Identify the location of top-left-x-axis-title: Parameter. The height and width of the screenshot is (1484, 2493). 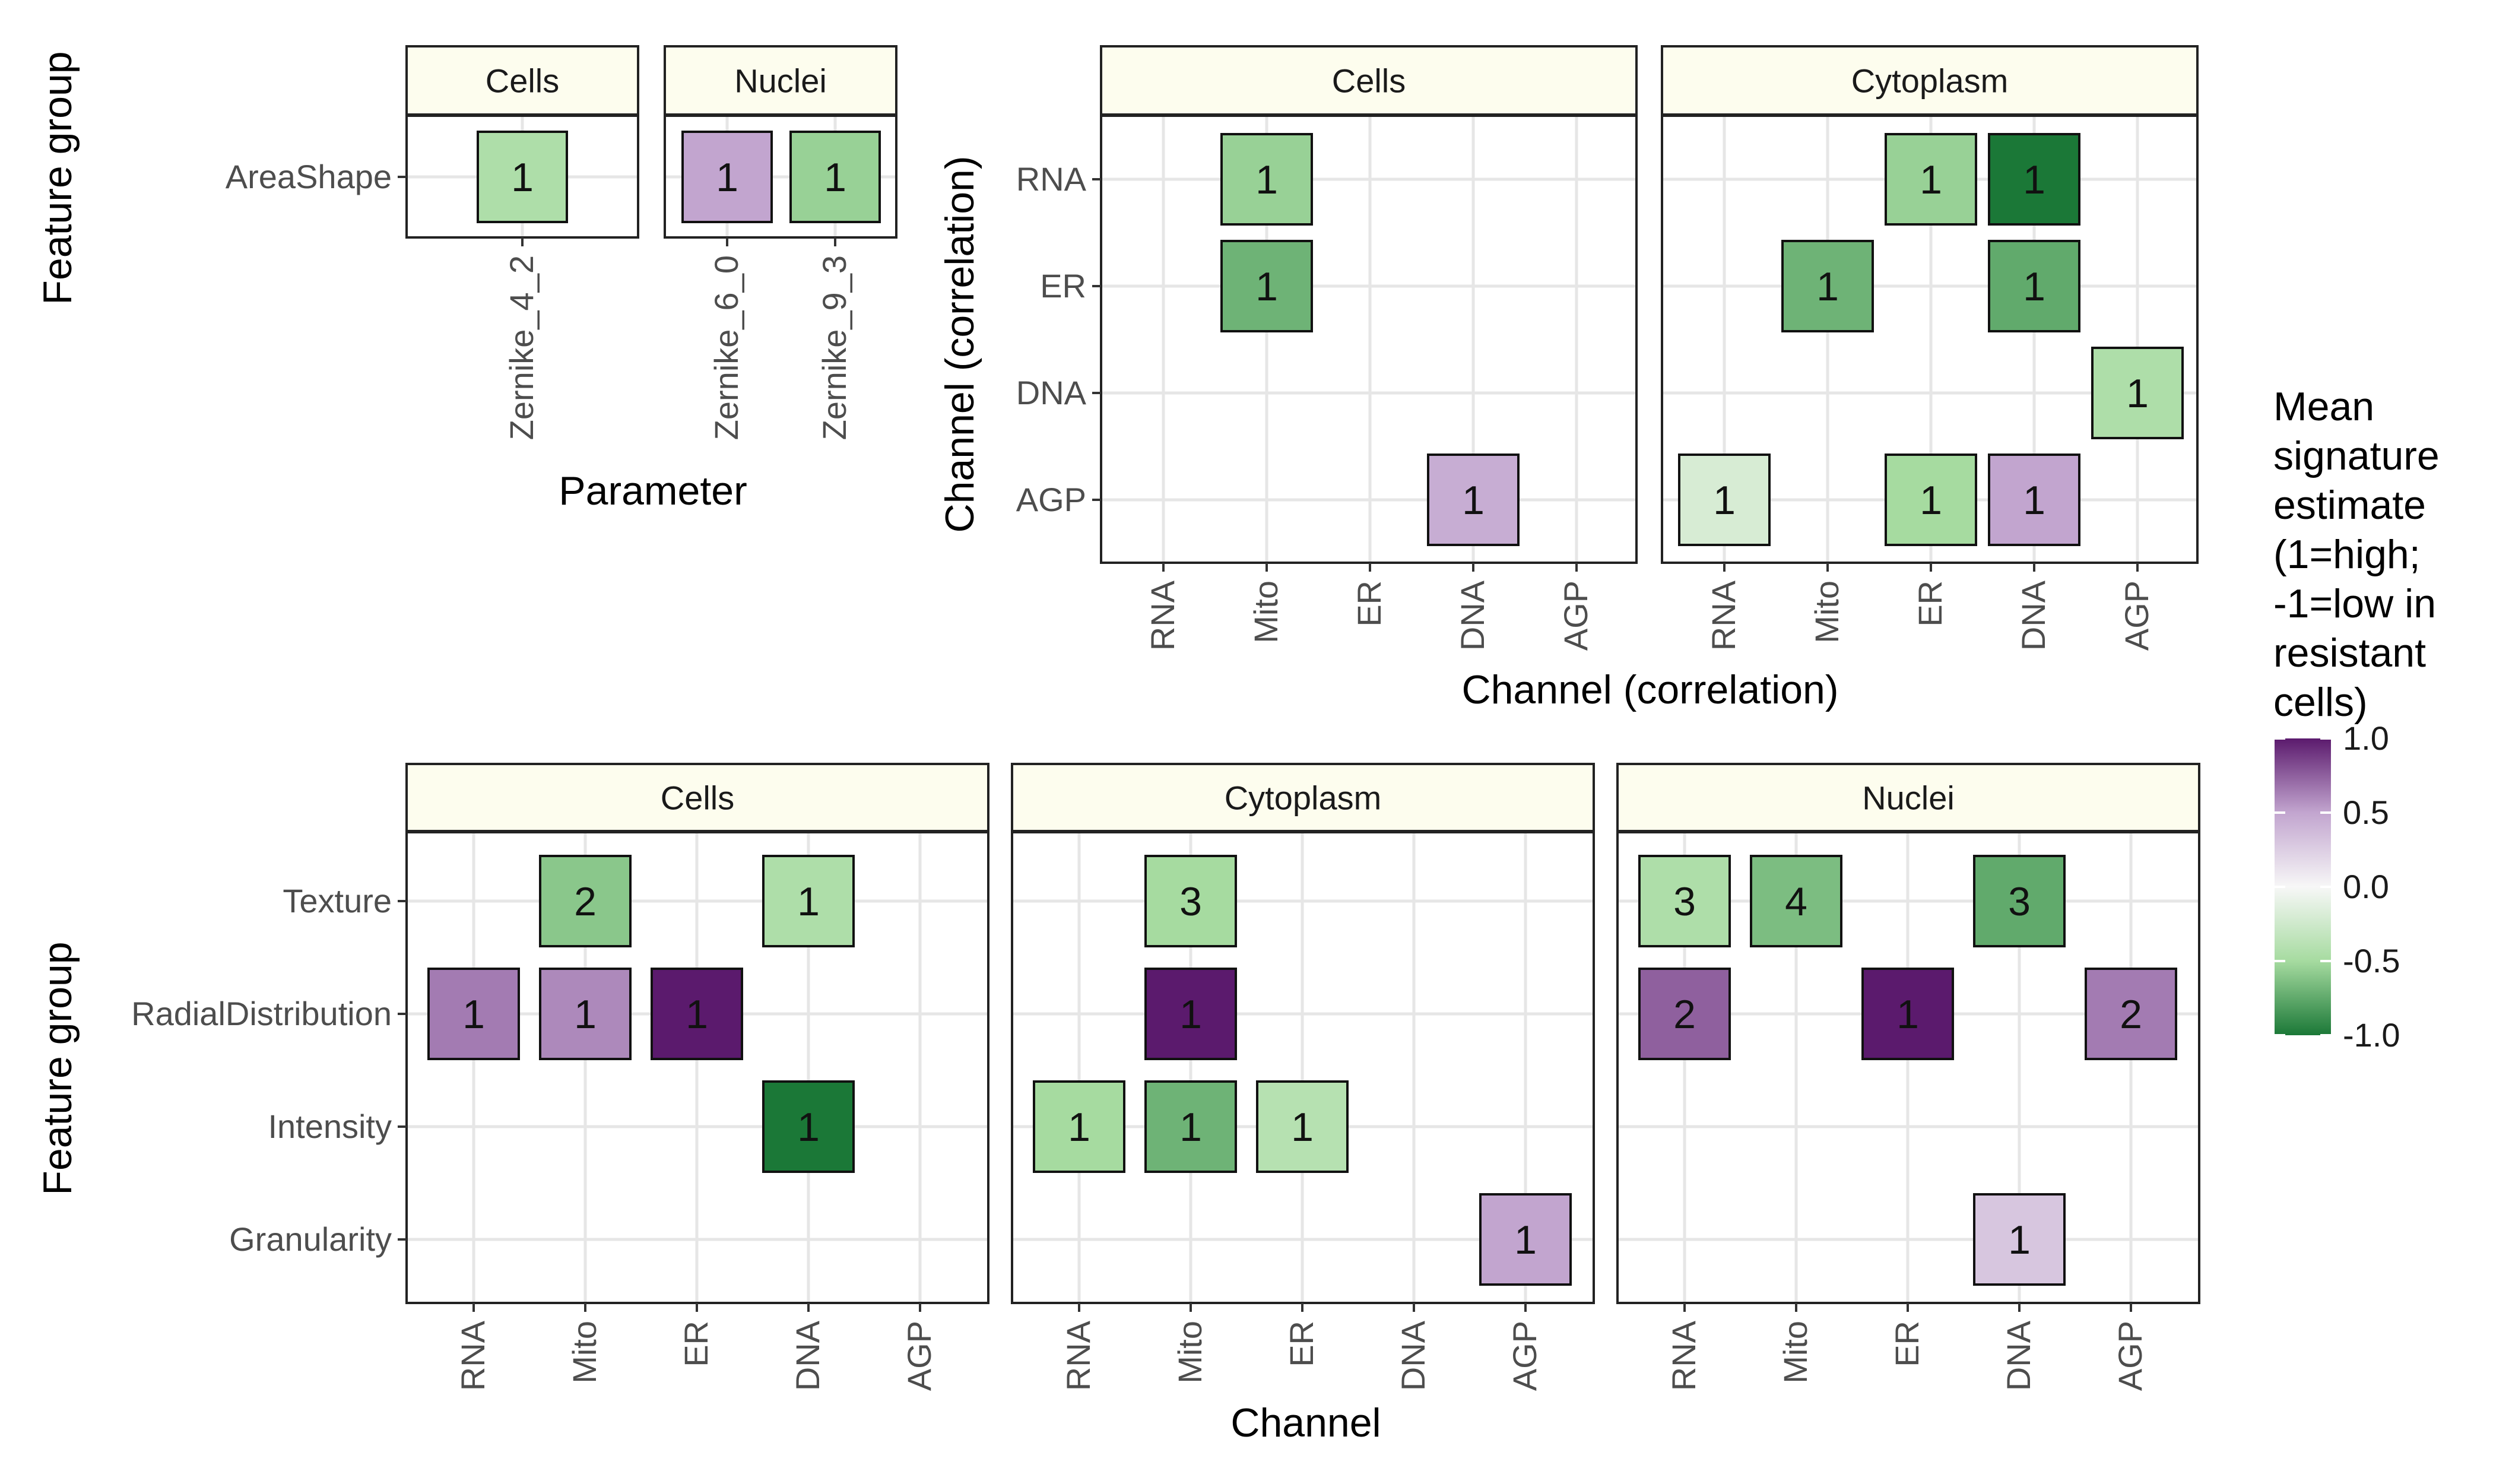
(653, 490).